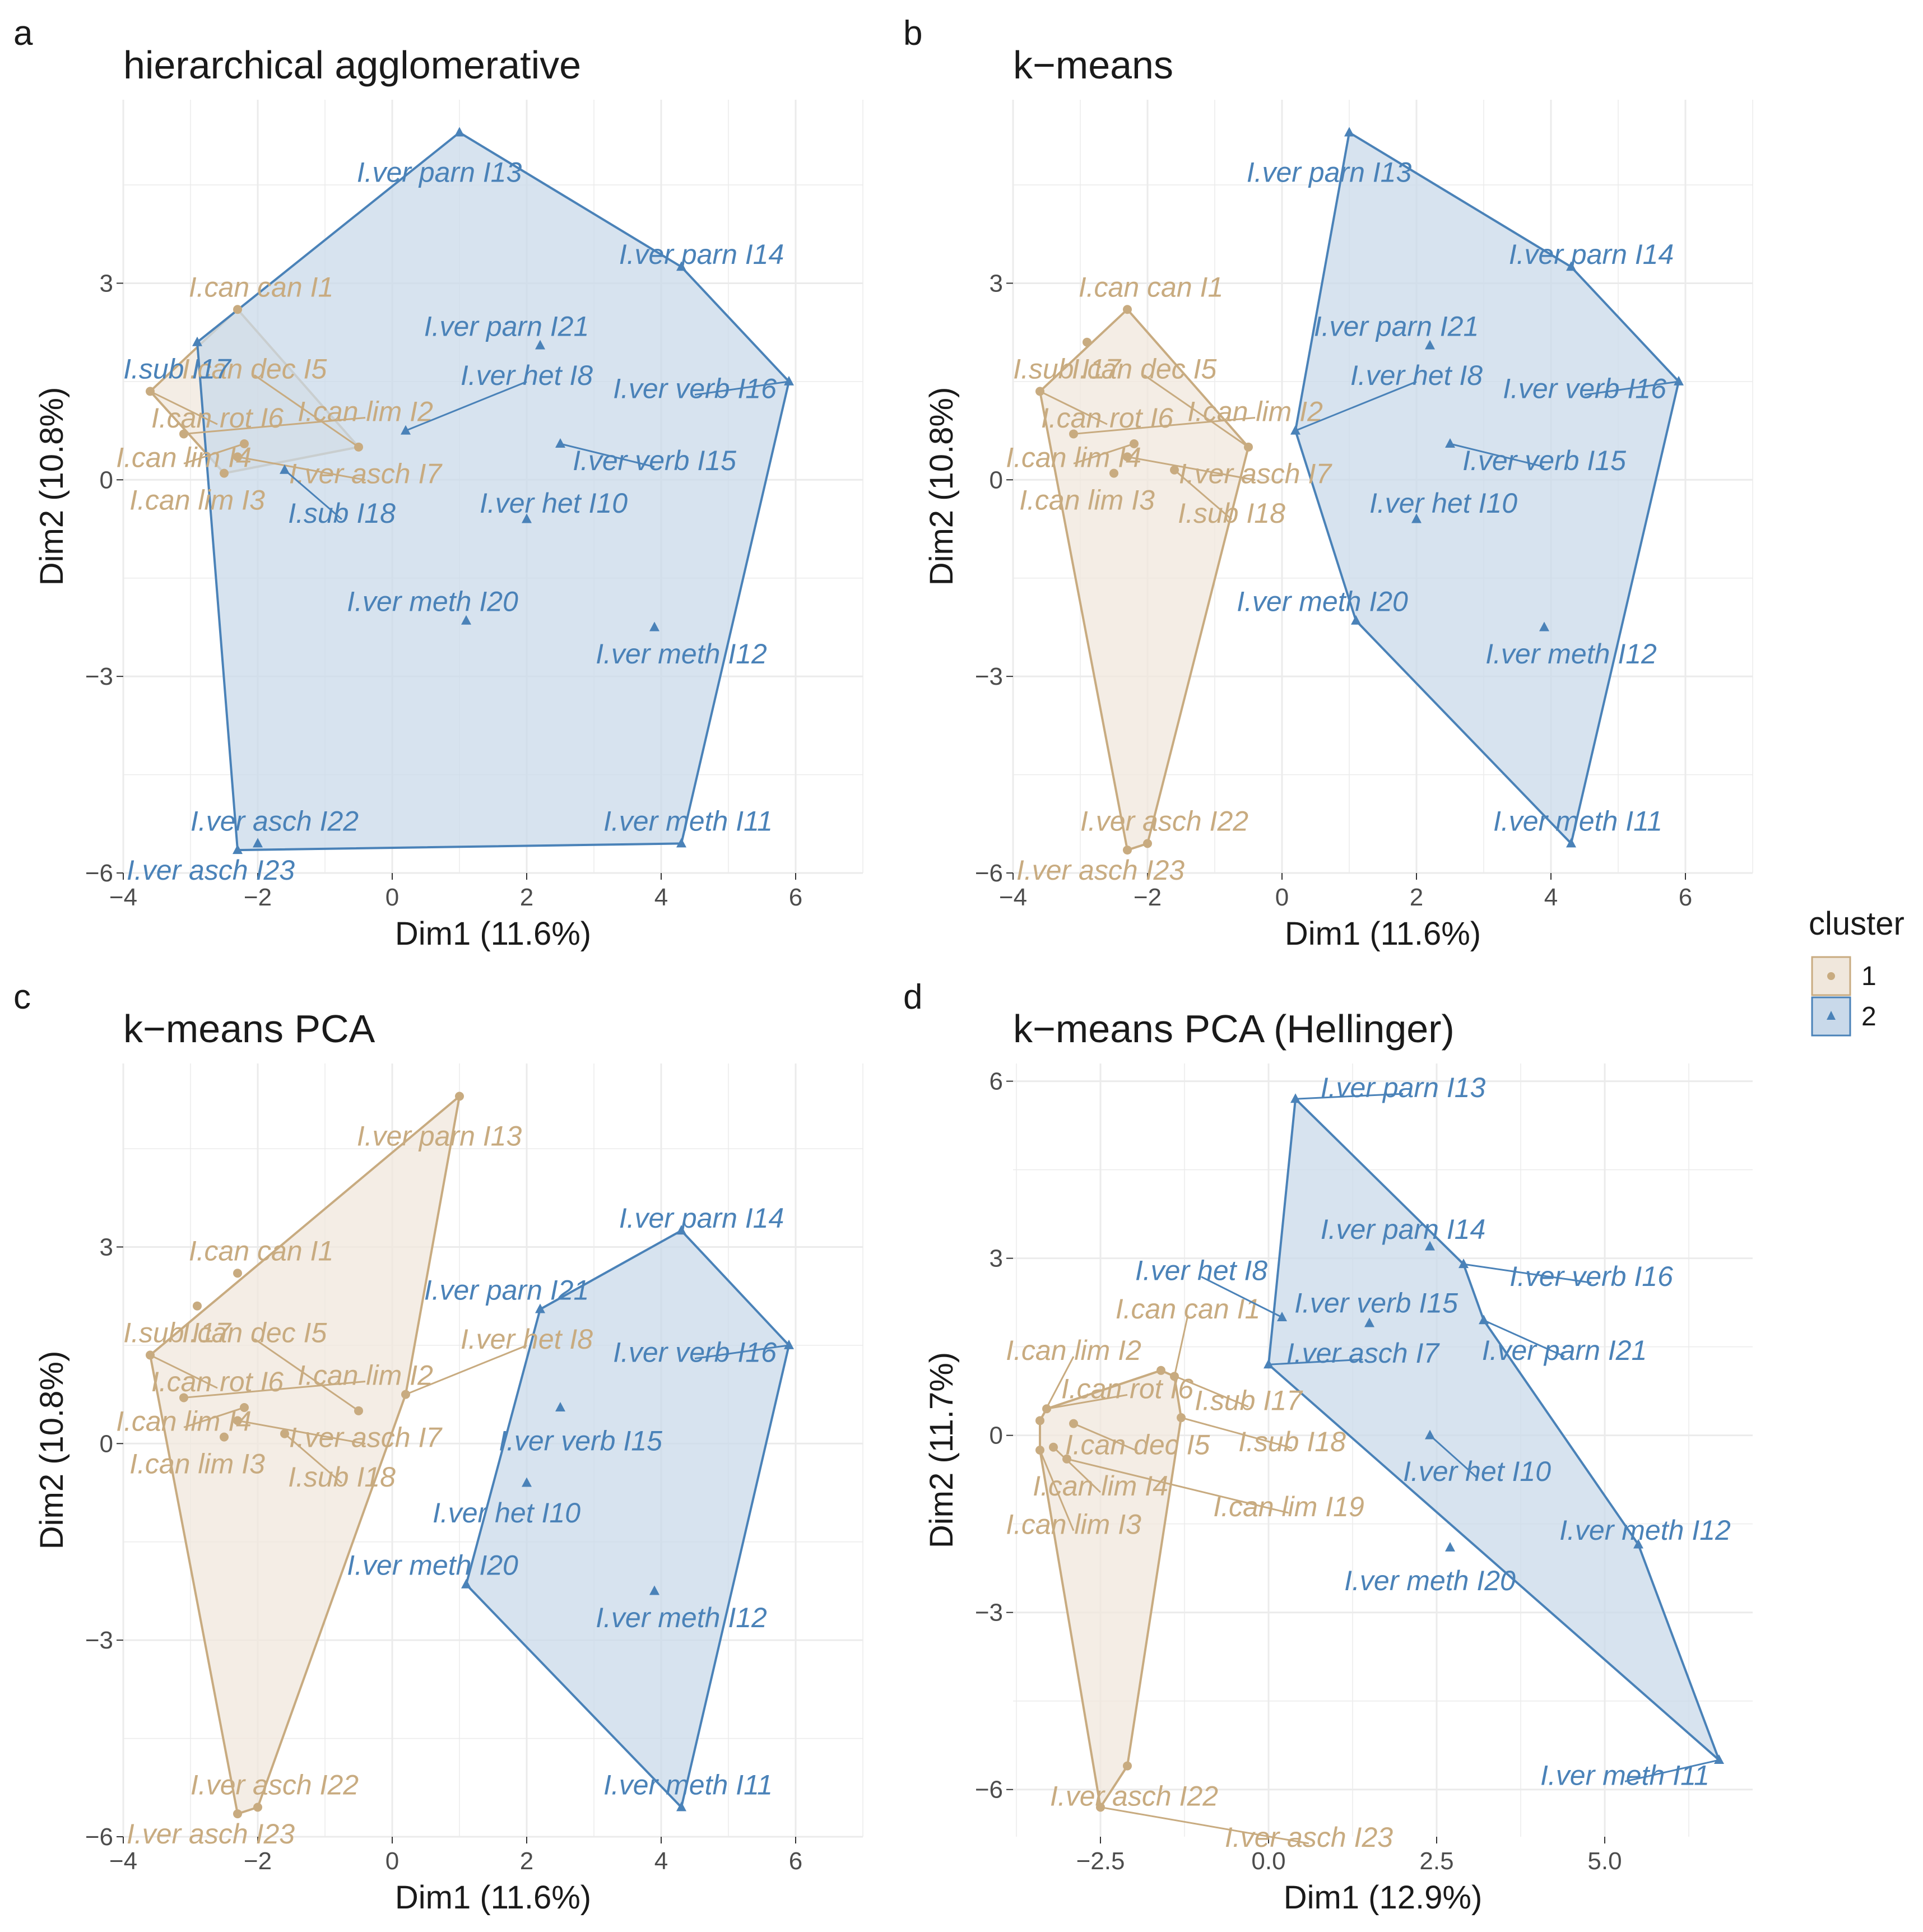 This screenshot has width=1923, height=1932. Describe the element at coordinates (941, 486) in the screenshot. I see `y-axis-title: Dim2 (10.8%)` at that location.